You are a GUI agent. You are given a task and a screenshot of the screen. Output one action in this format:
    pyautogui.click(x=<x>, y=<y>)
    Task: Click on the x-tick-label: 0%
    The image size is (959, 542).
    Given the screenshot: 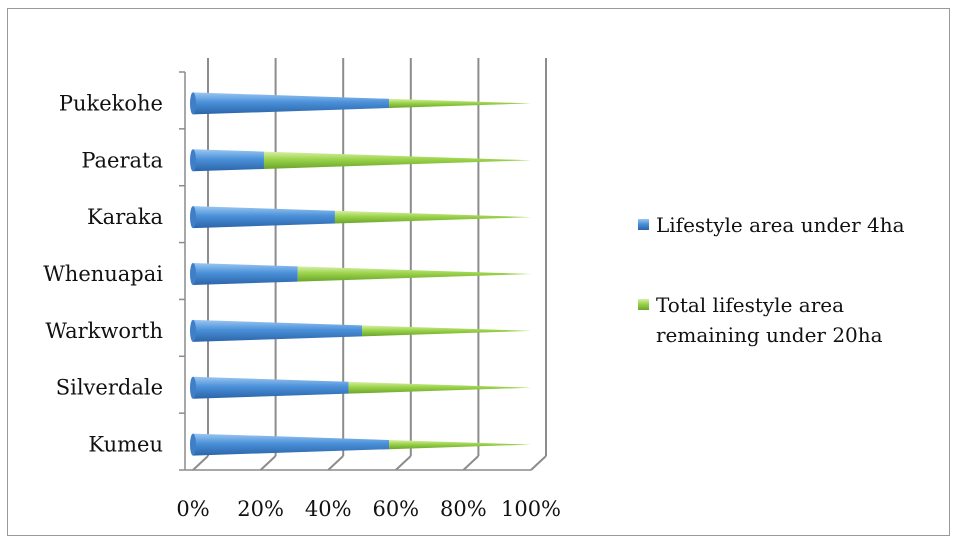 What is the action you would take?
    pyautogui.click(x=192, y=509)
    